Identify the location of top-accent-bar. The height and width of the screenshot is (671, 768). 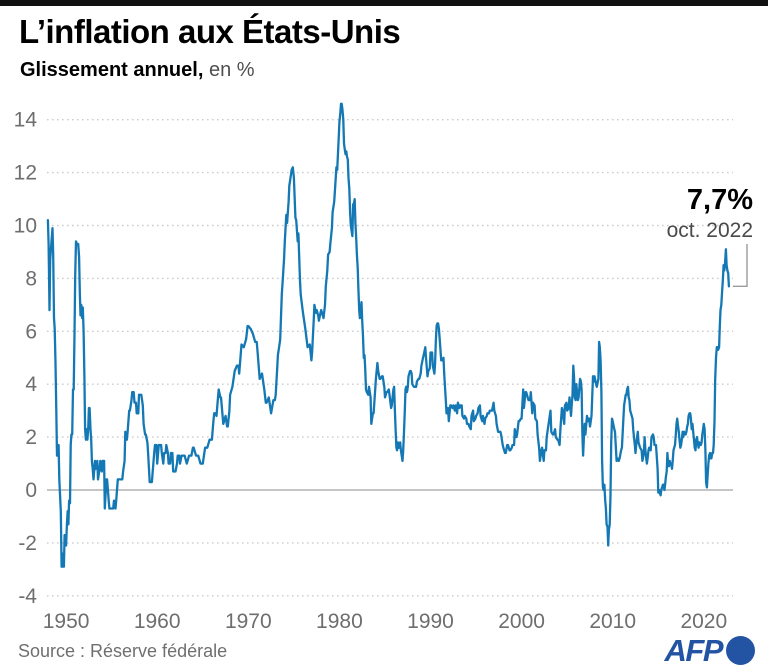
(384, 3).